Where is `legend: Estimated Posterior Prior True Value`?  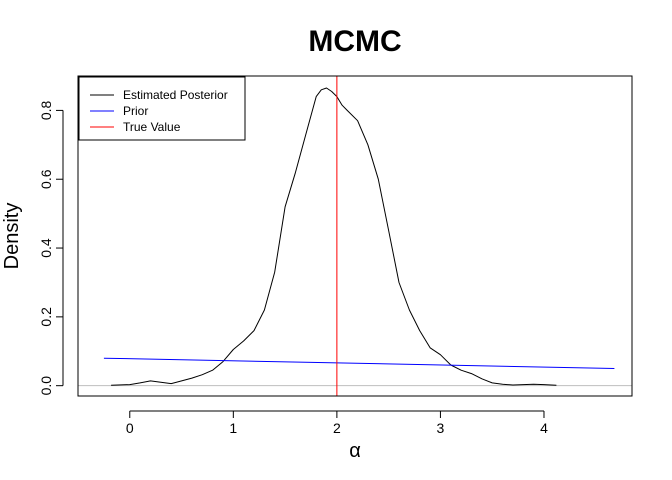
legend: Estimated Posterior Prior True Value is located at coordinates (162, 108).